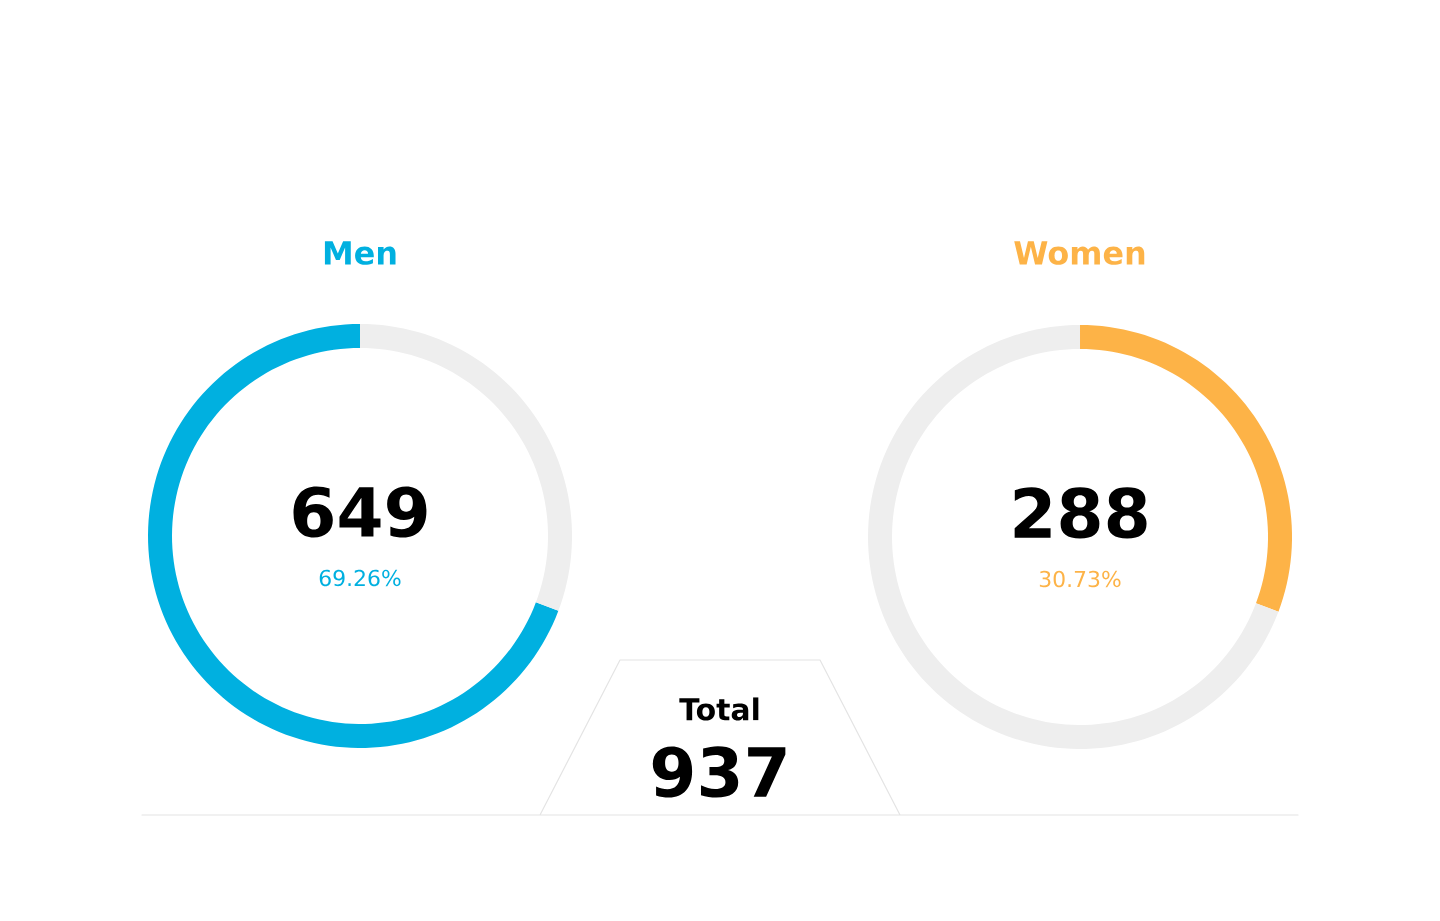 Image resolution: width=1440 pixels, height=921 pixels. I want to click on text: 69.26%, so click(360, 578).